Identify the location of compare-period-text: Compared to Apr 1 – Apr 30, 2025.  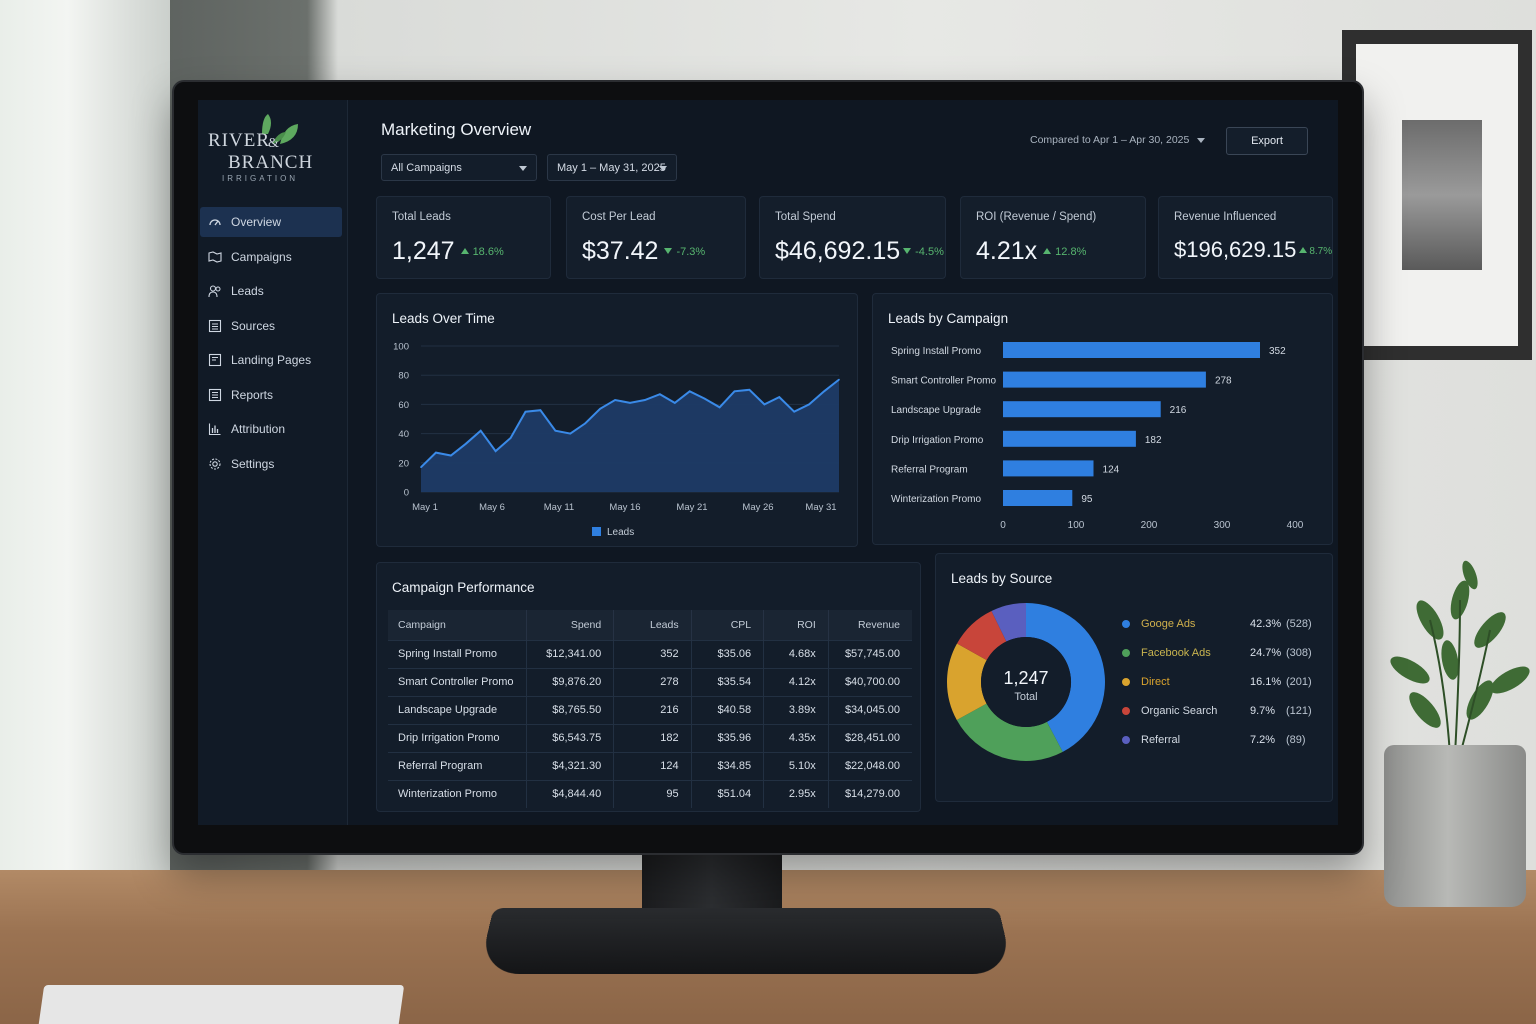
(1109, 140).